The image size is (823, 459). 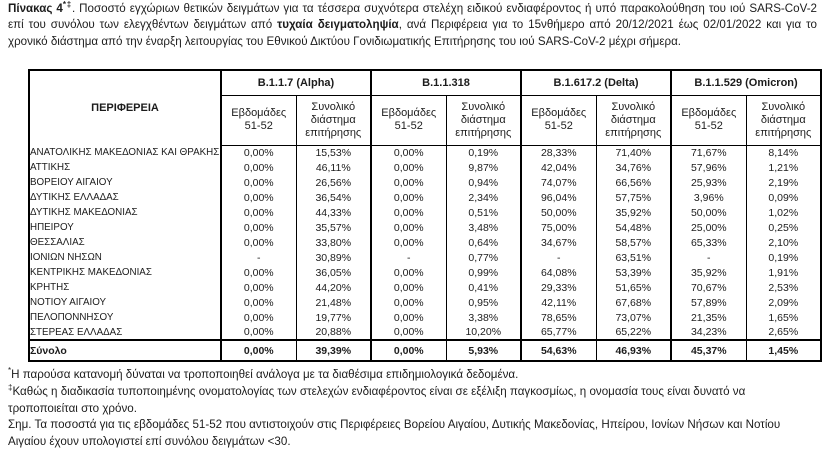 What do you see at coordinates (67, 5) in the screenshot?
I see `caption-superscript-marks: *‡` at bounding box center [67, 5].